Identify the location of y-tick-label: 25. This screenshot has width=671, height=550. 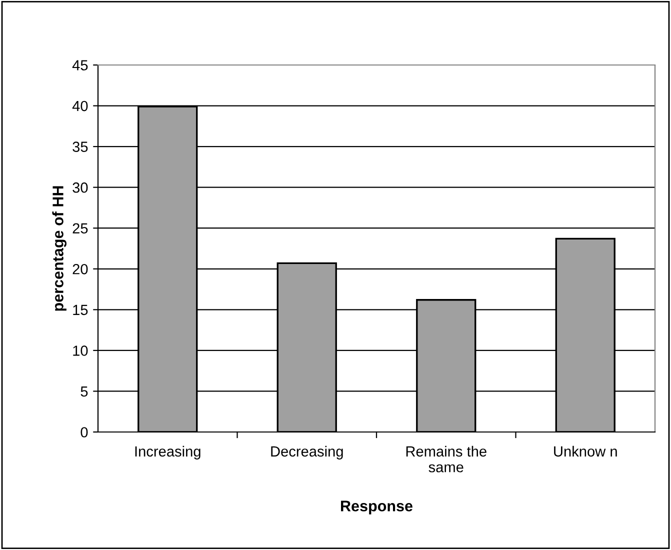
(80, 228).